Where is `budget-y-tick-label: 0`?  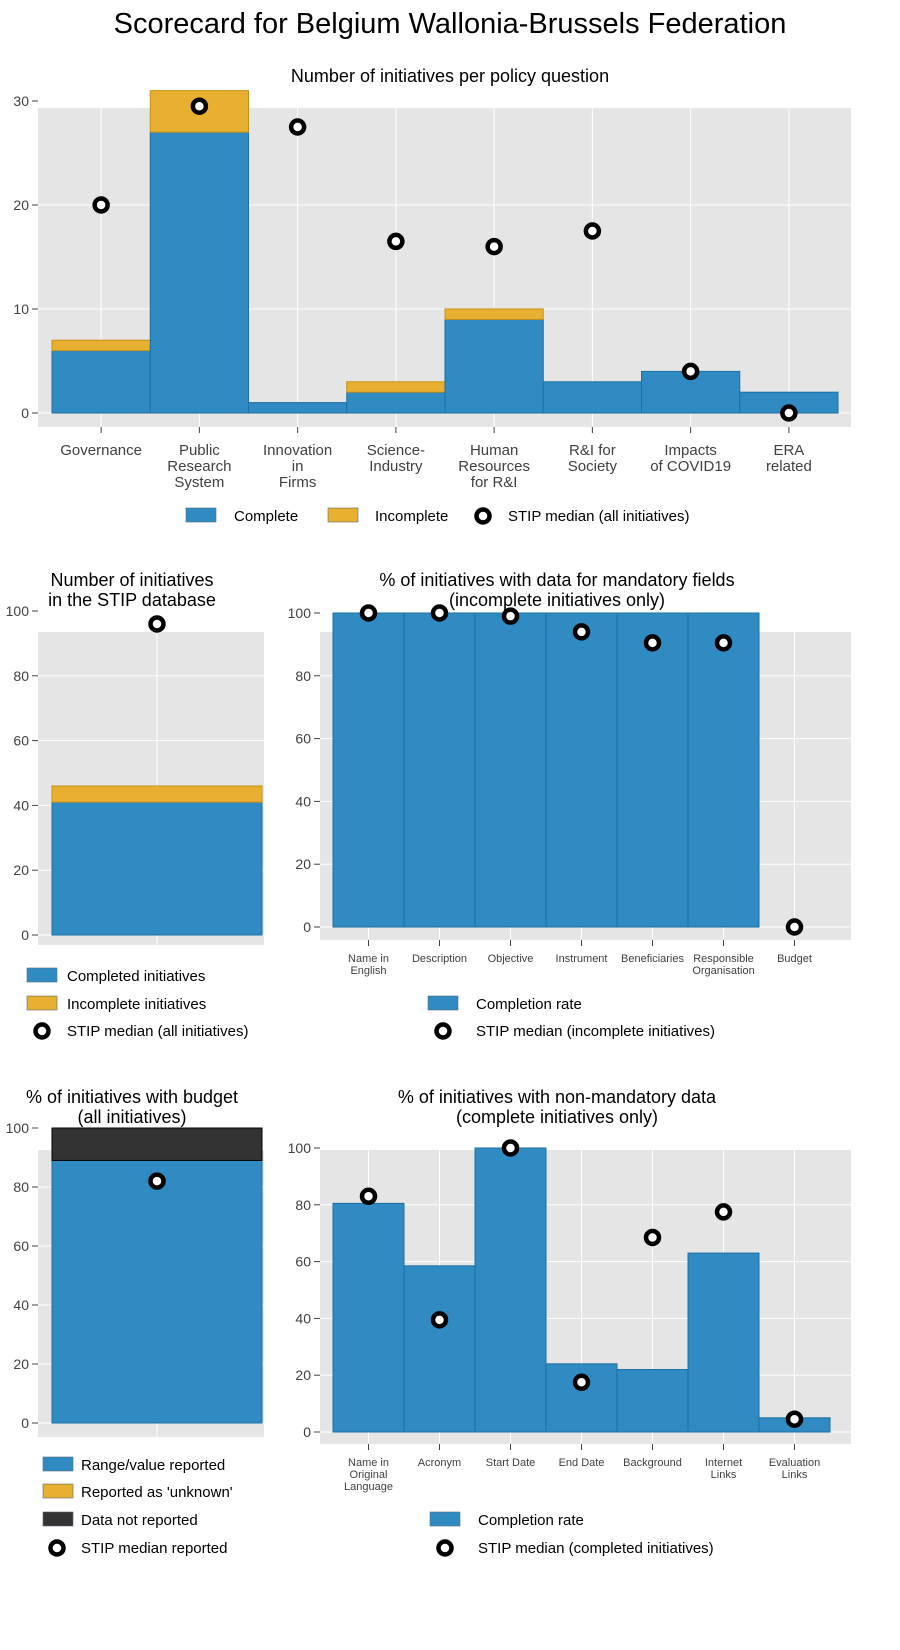
budget-y-tick-label: 0 is located at coordinates (25, 1423).